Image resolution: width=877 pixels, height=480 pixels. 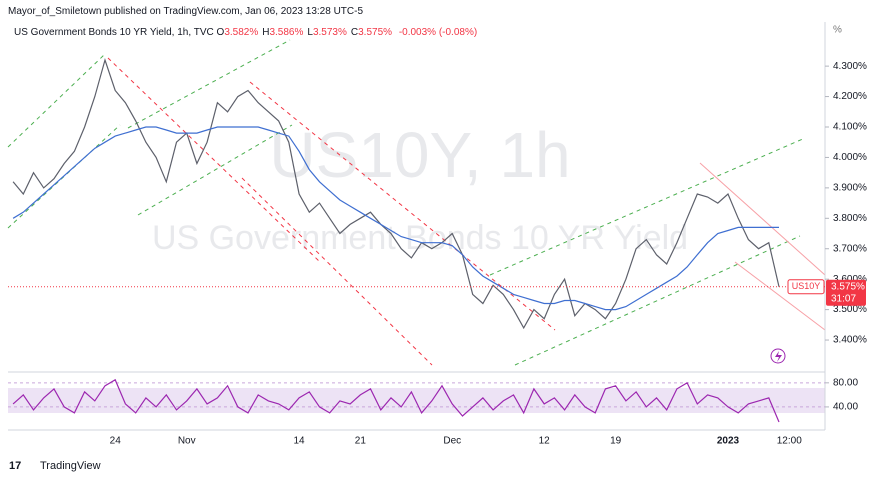 What do you see at coordinates (299, 441) in the screenshot?
I see `x-tick-label: 14` at bounding box center [299, 441].